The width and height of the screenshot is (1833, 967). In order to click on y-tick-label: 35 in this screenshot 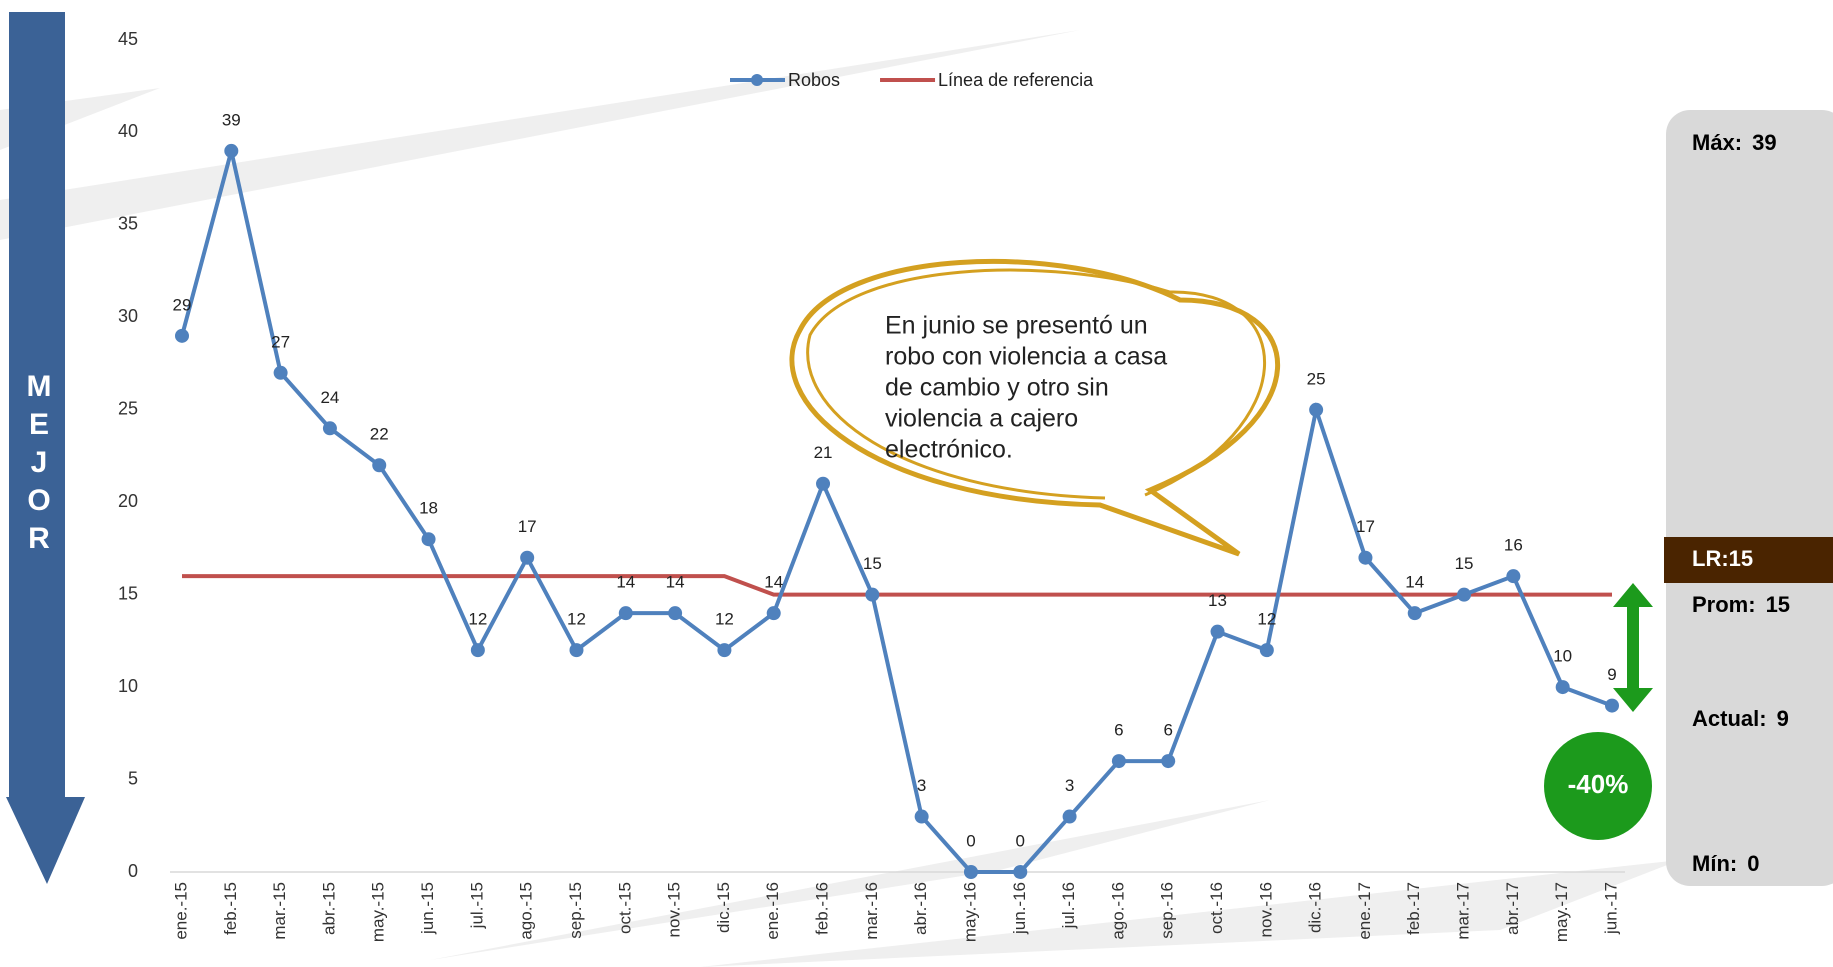, I will do `click(128, 224)`.